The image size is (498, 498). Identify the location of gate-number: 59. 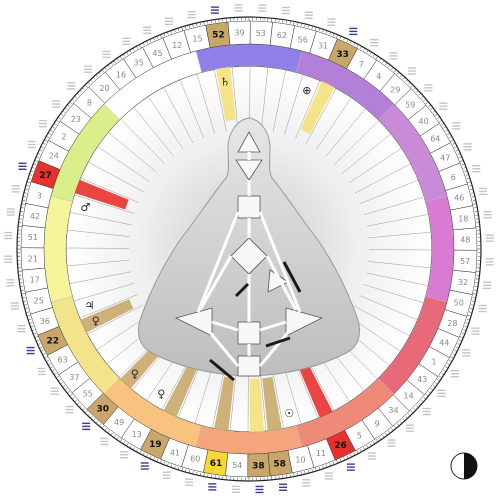
(410, 104).